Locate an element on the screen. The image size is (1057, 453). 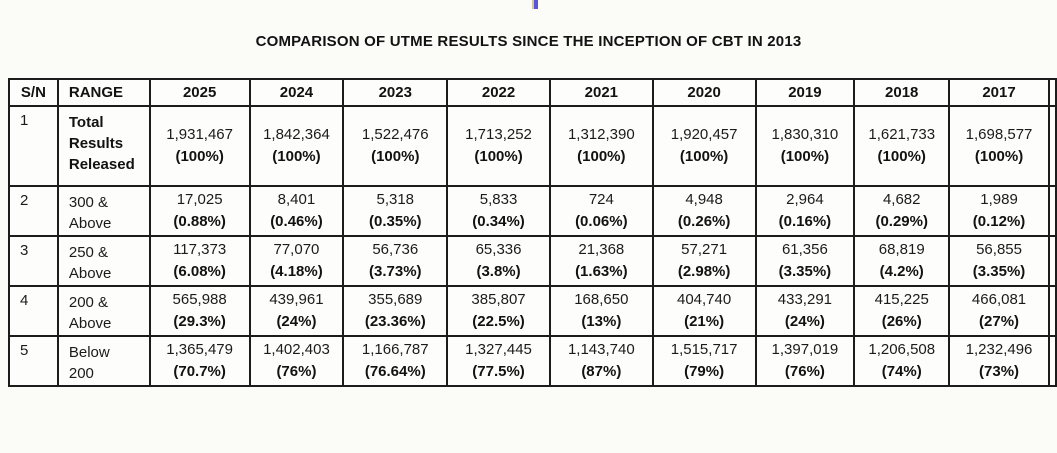
col-header-2024: 2024 is located at coordinates (296, 92).